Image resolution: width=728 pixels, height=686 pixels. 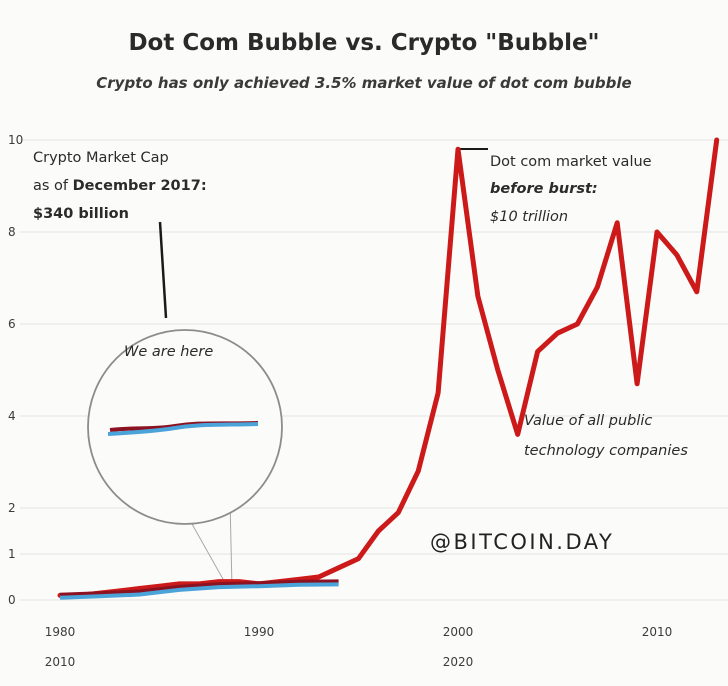 What do you see at coordinates (259, 632) in the screenshot?
I see `x-tick-label-1990: 1990` at bounding box center [259, 632].